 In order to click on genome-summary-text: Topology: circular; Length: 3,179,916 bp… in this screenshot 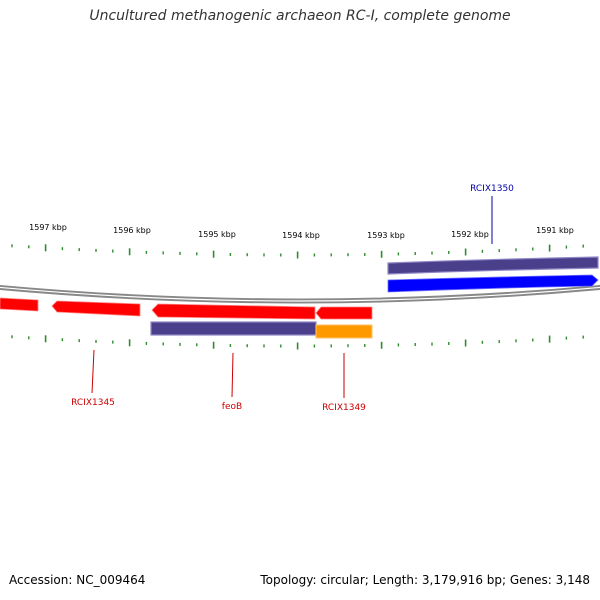, I will do `click(425, 580)`.